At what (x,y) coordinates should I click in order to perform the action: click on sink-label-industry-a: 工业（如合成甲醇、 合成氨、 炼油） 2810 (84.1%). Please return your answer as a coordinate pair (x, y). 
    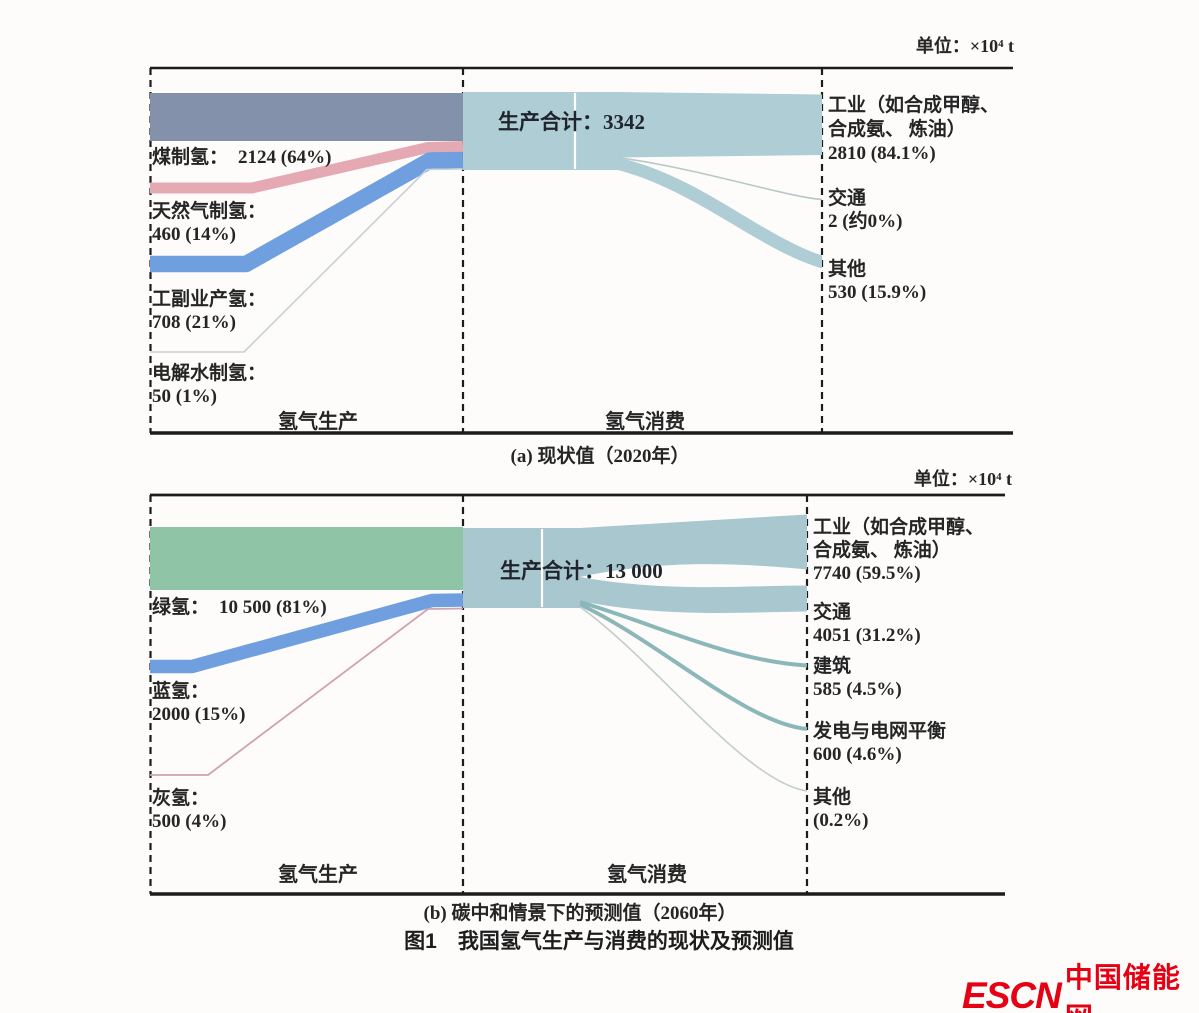
    Looking at the image, I should click on (913, 130).